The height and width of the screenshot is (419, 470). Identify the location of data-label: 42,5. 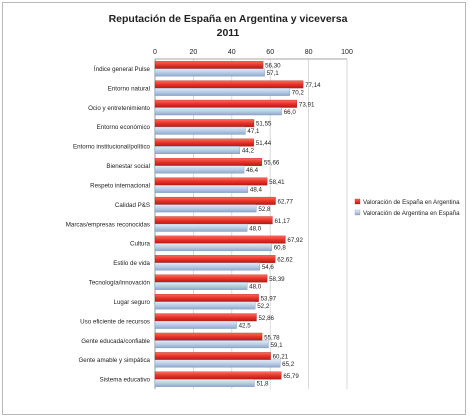
(245, 325).